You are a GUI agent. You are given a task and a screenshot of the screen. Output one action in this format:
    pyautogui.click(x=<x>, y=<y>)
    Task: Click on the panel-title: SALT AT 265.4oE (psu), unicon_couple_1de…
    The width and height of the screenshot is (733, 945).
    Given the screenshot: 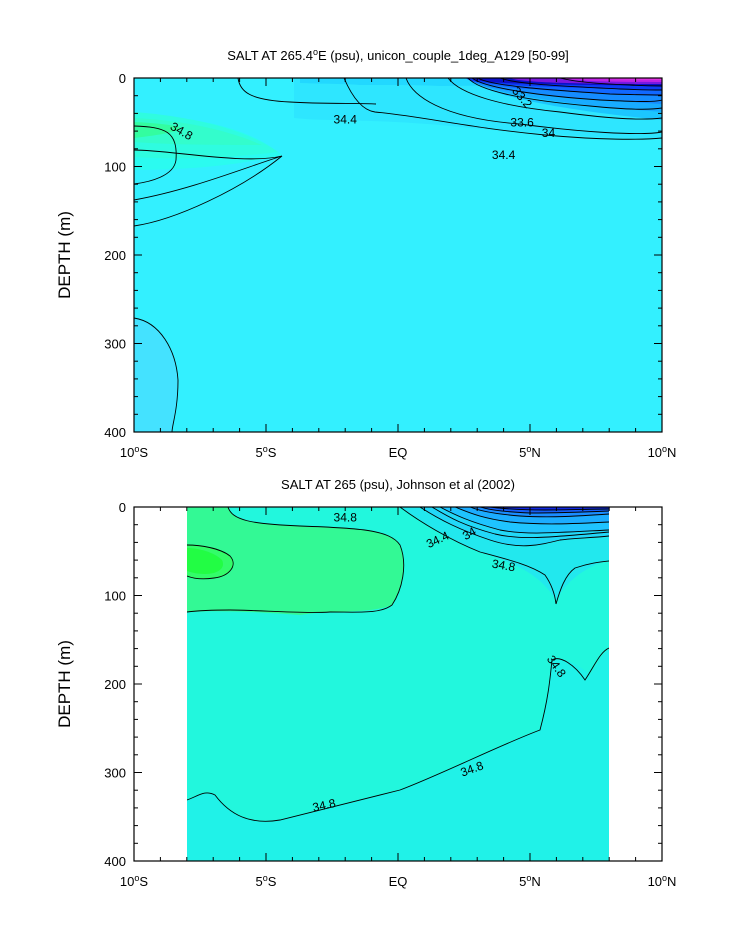 What is the action you would take?
    pyautogui.click(x=398, y=55)
    